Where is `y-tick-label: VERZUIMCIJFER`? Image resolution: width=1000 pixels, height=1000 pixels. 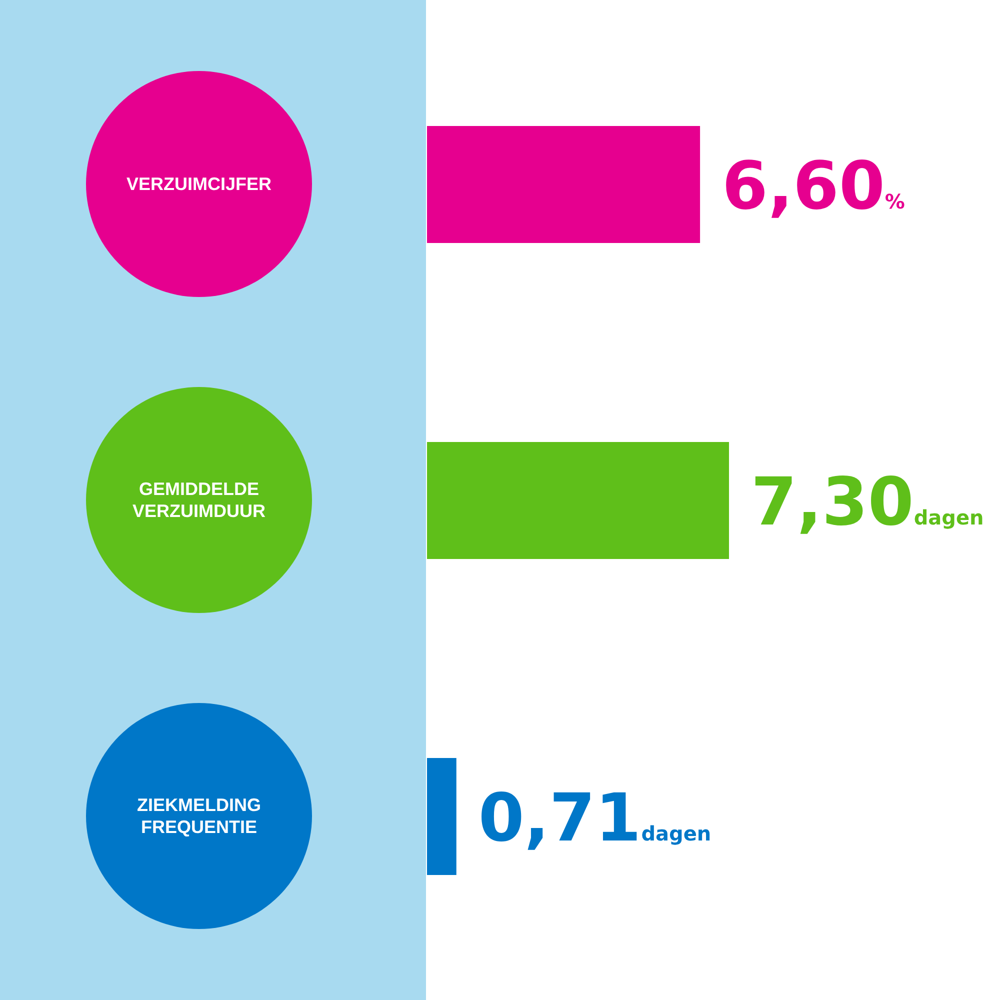
y-tick-label: VERZUIMCIJFER is located at coordinates (199, 184).